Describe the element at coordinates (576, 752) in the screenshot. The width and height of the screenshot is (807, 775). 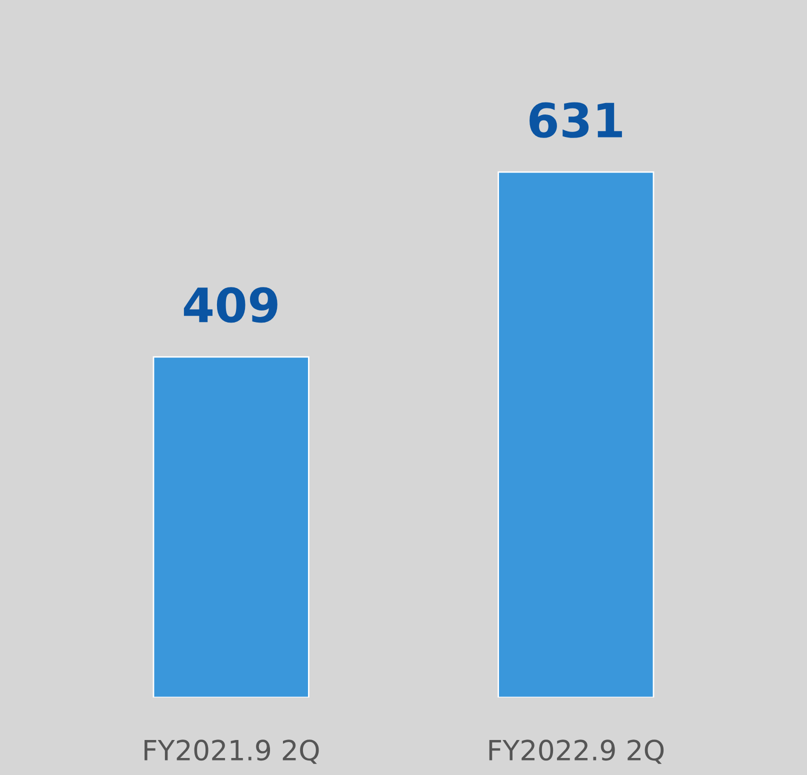
I see `x-tick-label: FY2022.9 2Q` at that location.